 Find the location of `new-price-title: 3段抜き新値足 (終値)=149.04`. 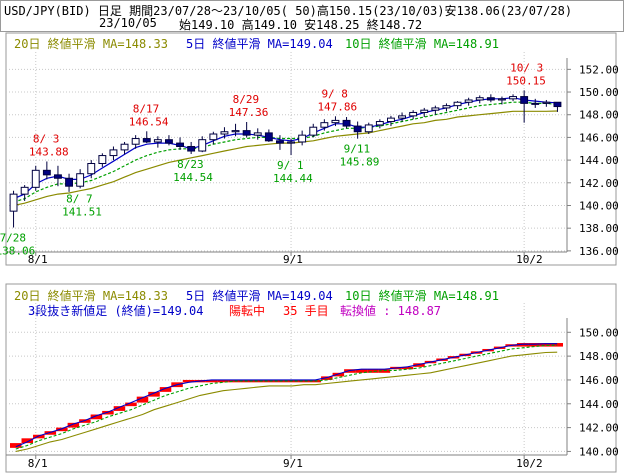

new-price-title: 3段抜き新値足 (終値)=149.04 is located at coordinates (115, 310).